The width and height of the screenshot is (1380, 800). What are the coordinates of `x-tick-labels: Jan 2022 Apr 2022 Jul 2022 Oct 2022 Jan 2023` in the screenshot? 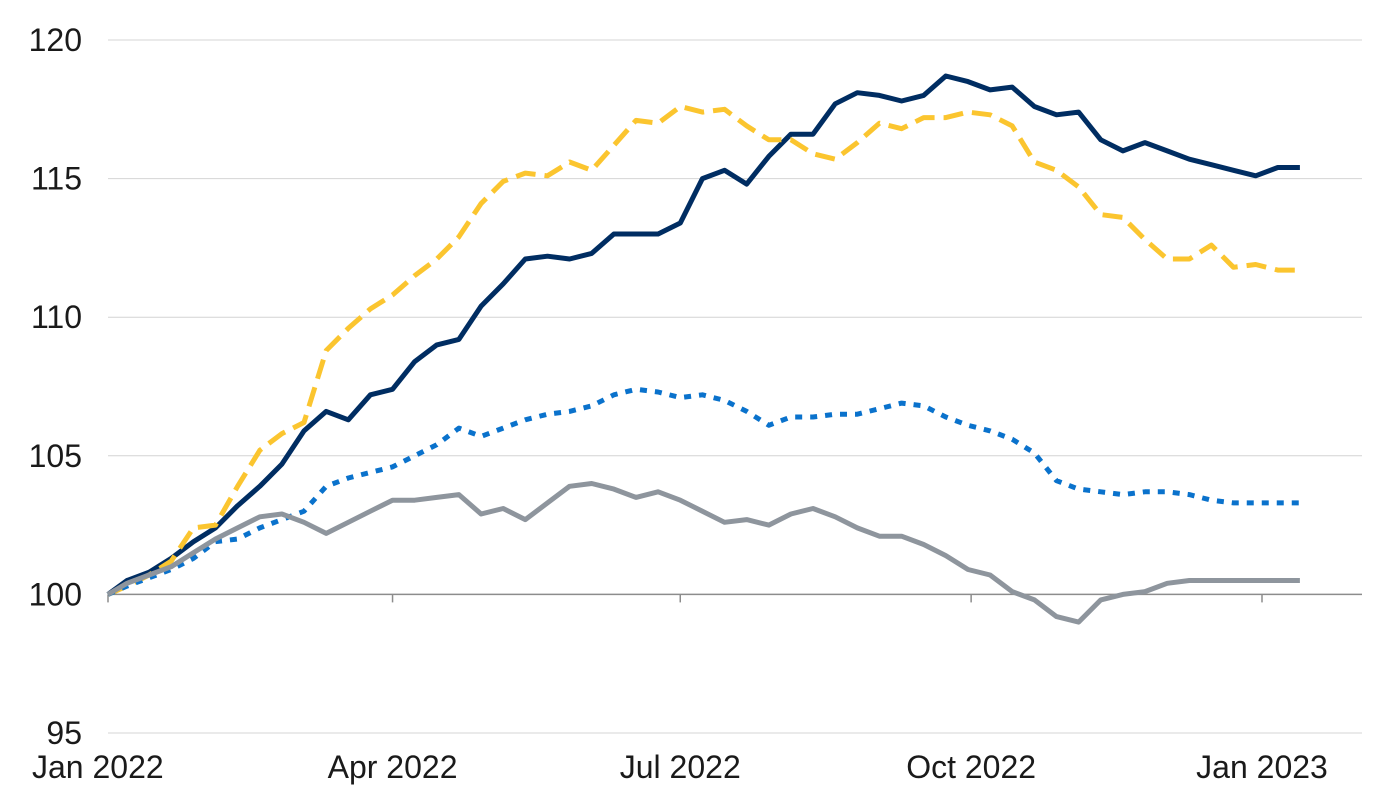 It's located at (680, 767).